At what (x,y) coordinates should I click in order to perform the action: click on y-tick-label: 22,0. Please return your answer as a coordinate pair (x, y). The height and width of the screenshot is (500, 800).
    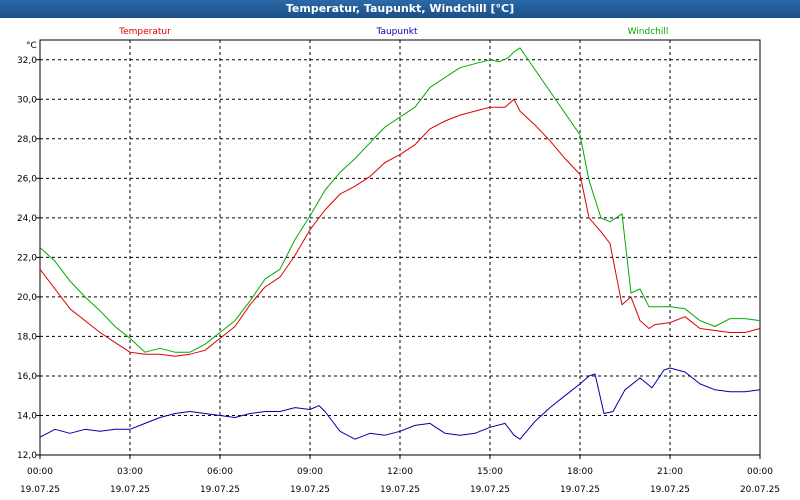
    Looking at the image, I should click on (27, 258).